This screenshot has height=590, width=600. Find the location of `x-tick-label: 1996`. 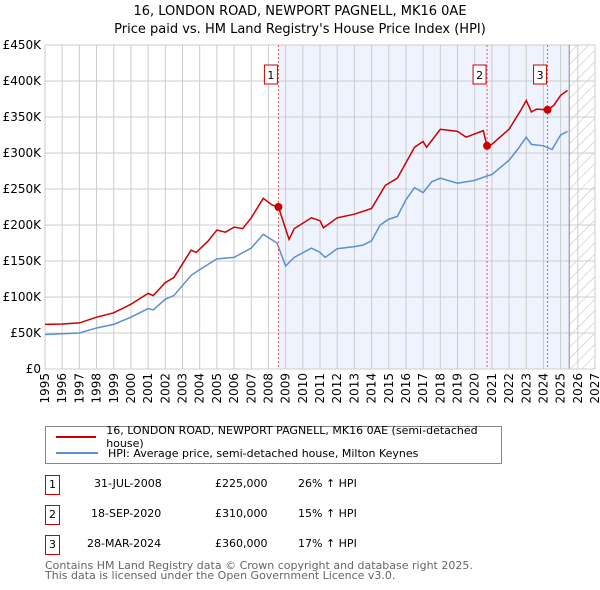

x-tick-label: 1996 is located at coordinates (62, 388).